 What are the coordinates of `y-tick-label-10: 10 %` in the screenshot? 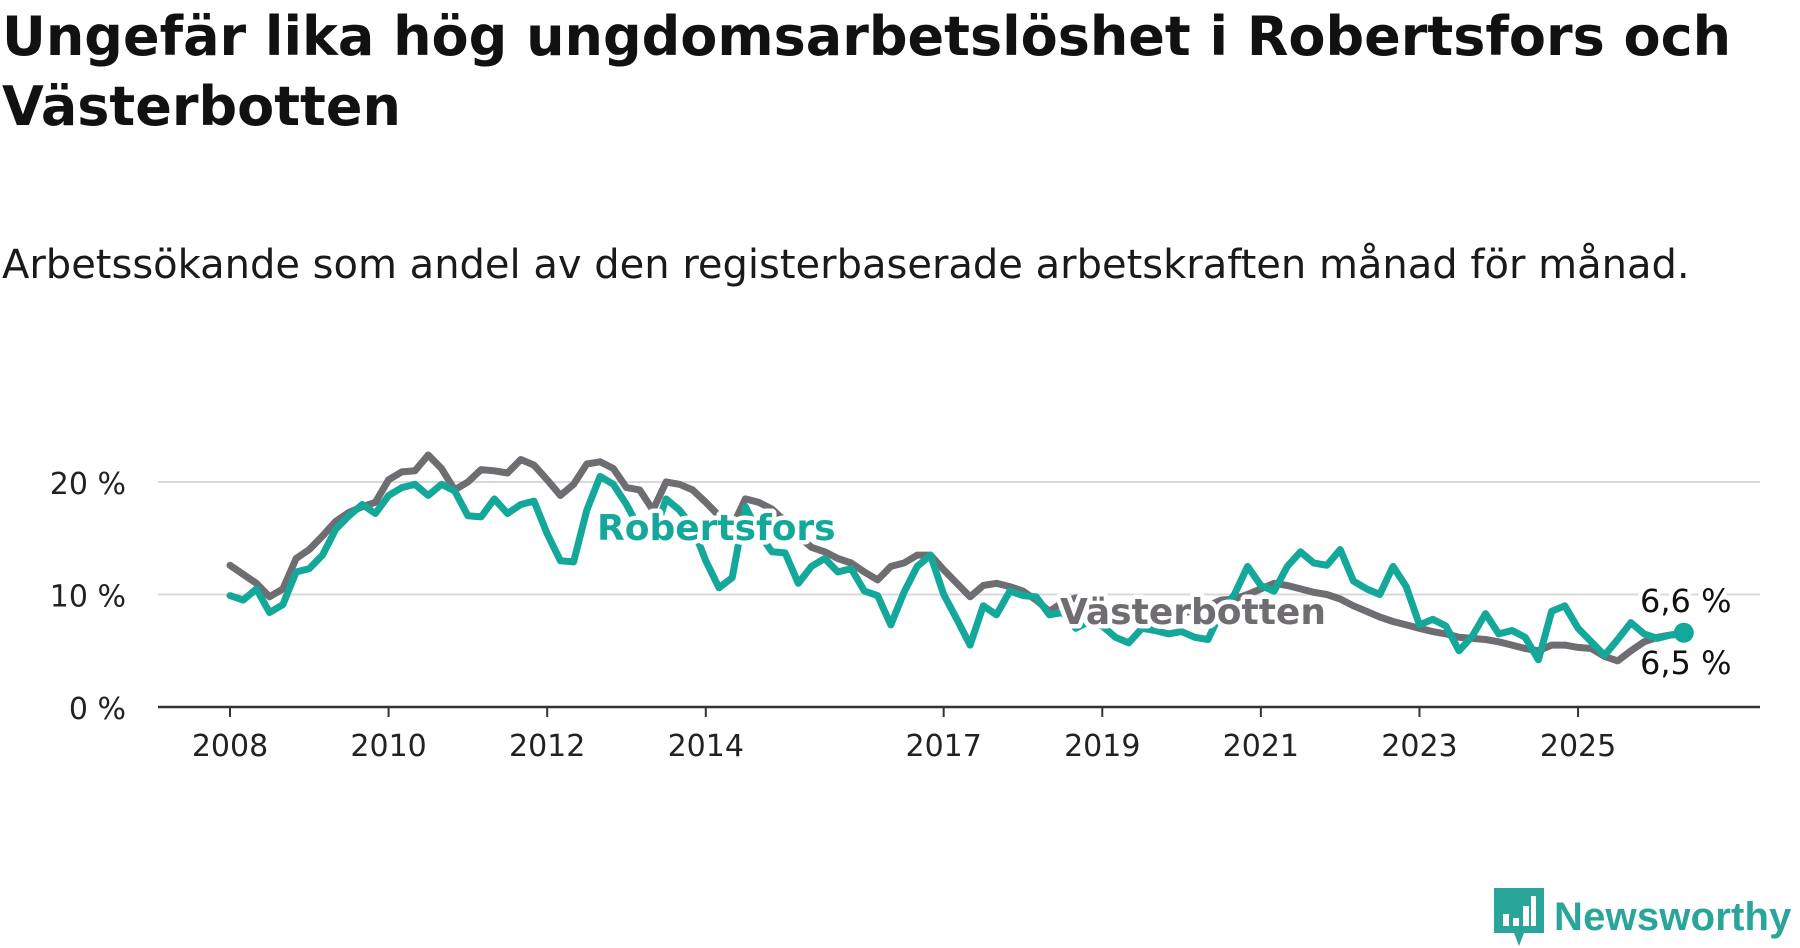 It's located at (88, 597).